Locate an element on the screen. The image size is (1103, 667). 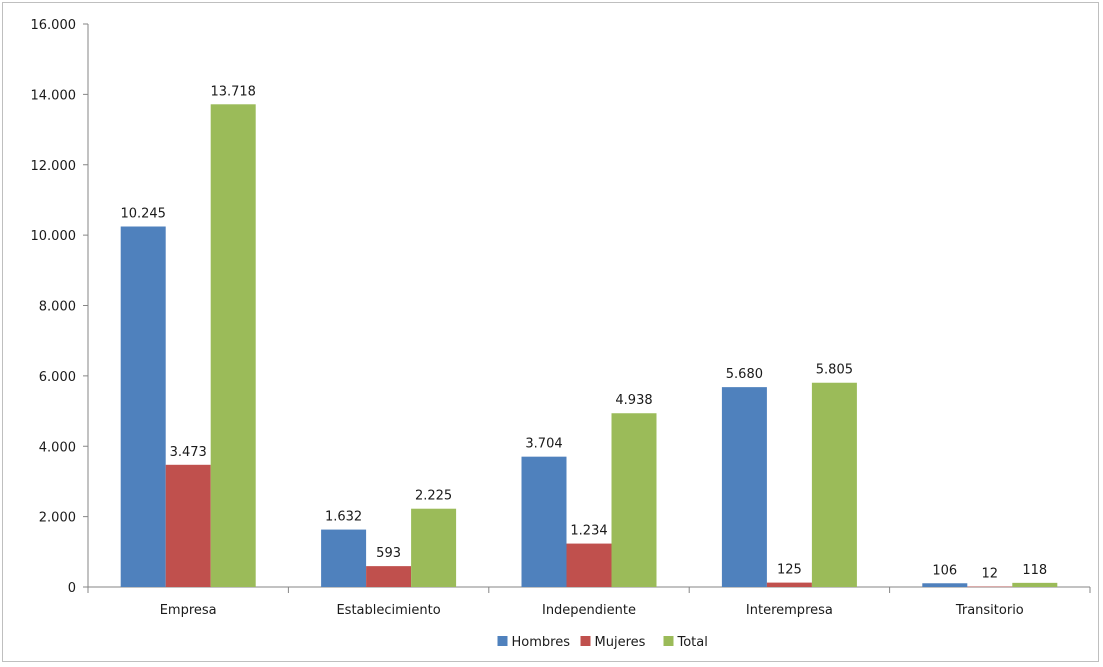
y-tick-label: 14.000 is located at coordinates (54, 95).